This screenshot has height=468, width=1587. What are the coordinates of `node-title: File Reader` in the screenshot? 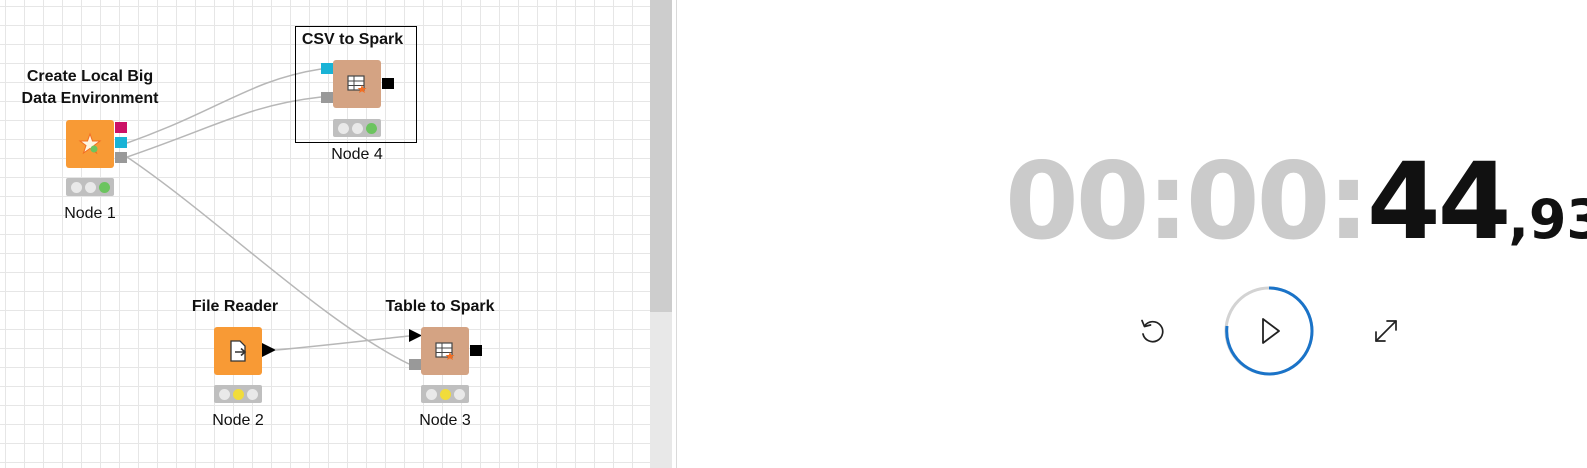 It's located at (235, 306).